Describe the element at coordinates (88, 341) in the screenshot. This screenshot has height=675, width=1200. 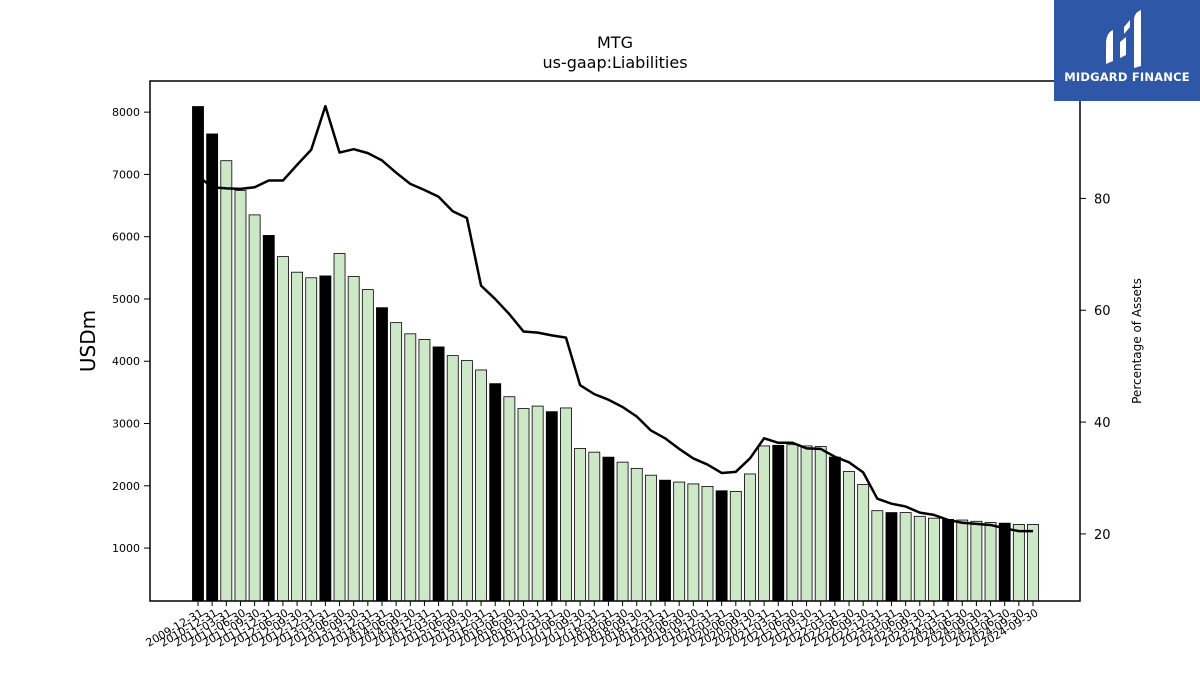
I see `y-axis-label: USDm` at that location.